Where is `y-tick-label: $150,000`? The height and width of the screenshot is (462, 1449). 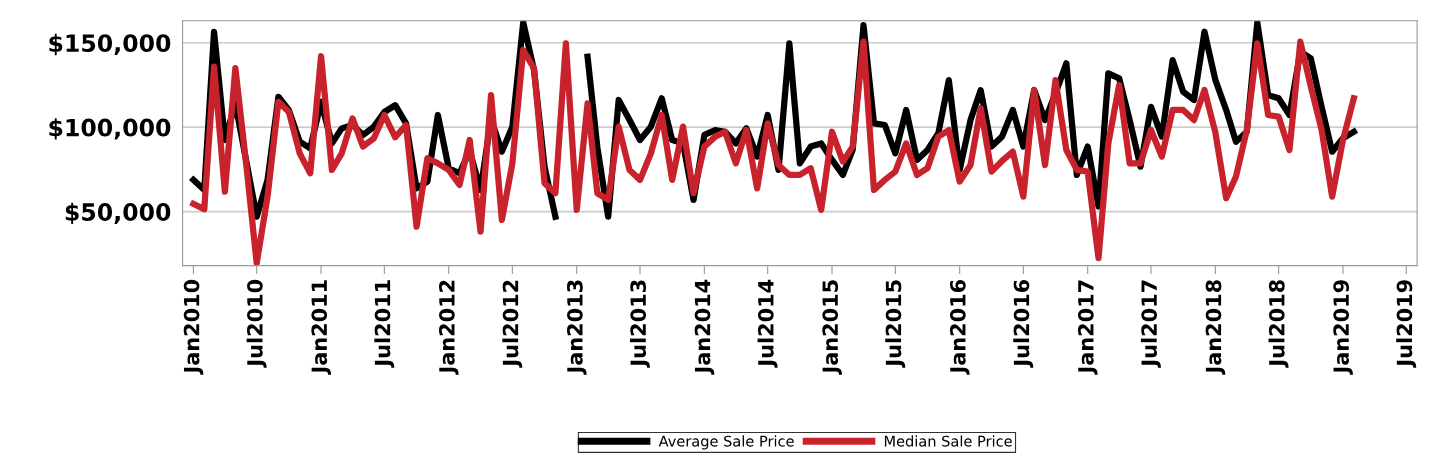 y-tick-label: $150,000 is located at coordinates (110, 44).